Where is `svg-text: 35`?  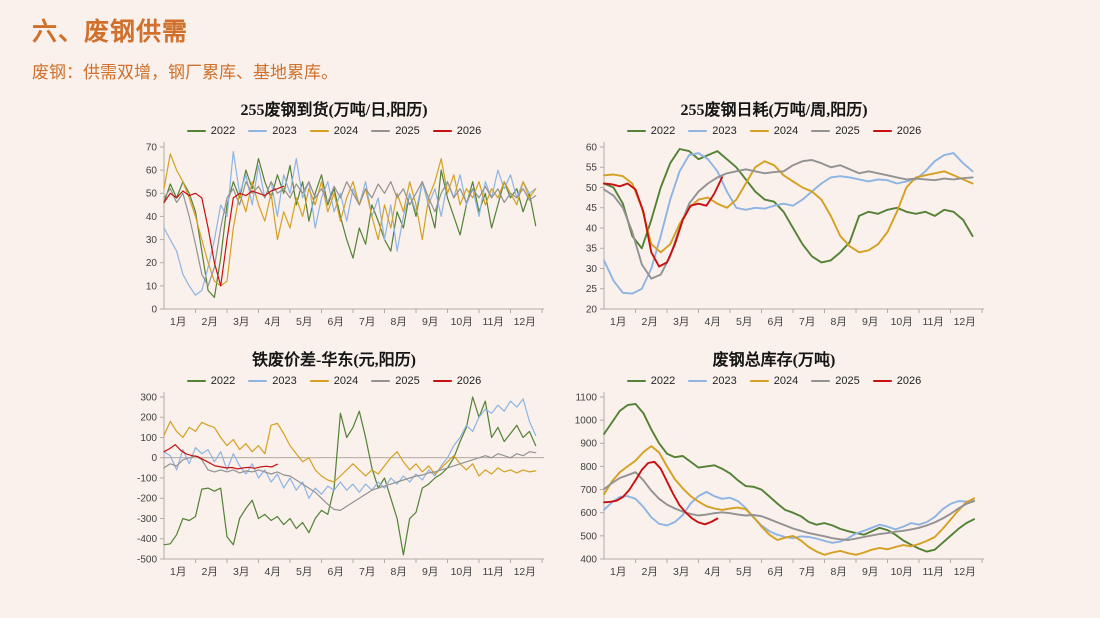
svg-text: 35 is located at coordinates (592, 249).